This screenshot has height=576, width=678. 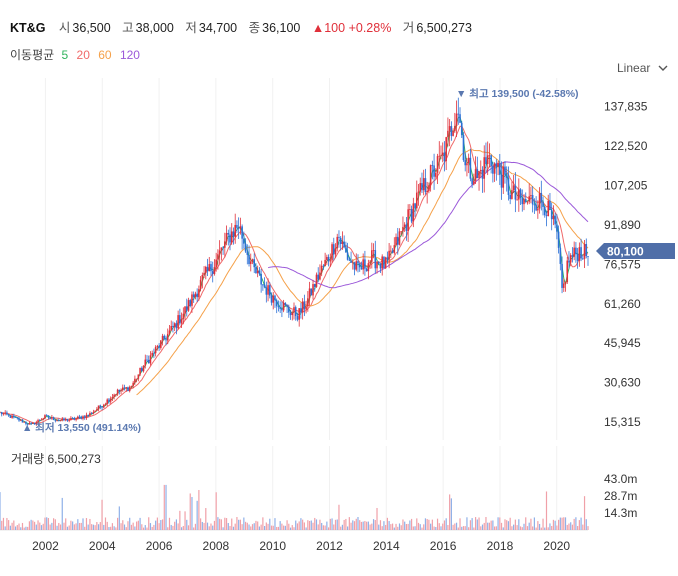 I want to click on close-value: 36,100, so click(x=281, y=28).